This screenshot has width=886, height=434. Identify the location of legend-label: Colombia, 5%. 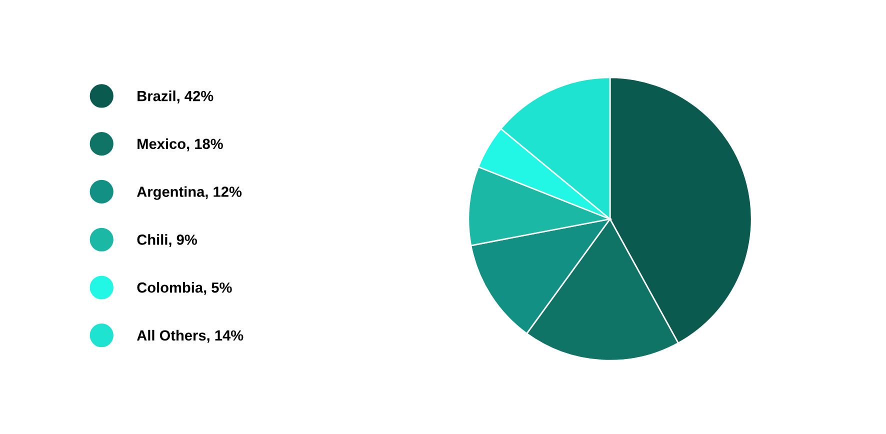
(184, 288).